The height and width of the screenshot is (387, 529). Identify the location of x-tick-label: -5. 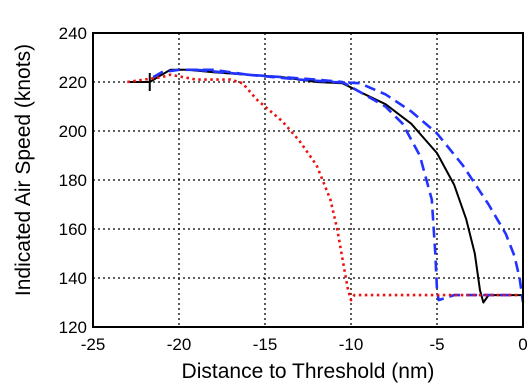
(436, 344).